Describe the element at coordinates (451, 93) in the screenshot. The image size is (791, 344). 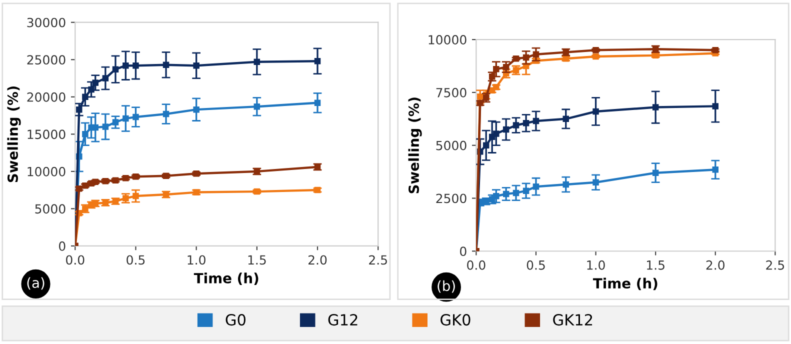
I see `y-tick-label: 7500` at that location.